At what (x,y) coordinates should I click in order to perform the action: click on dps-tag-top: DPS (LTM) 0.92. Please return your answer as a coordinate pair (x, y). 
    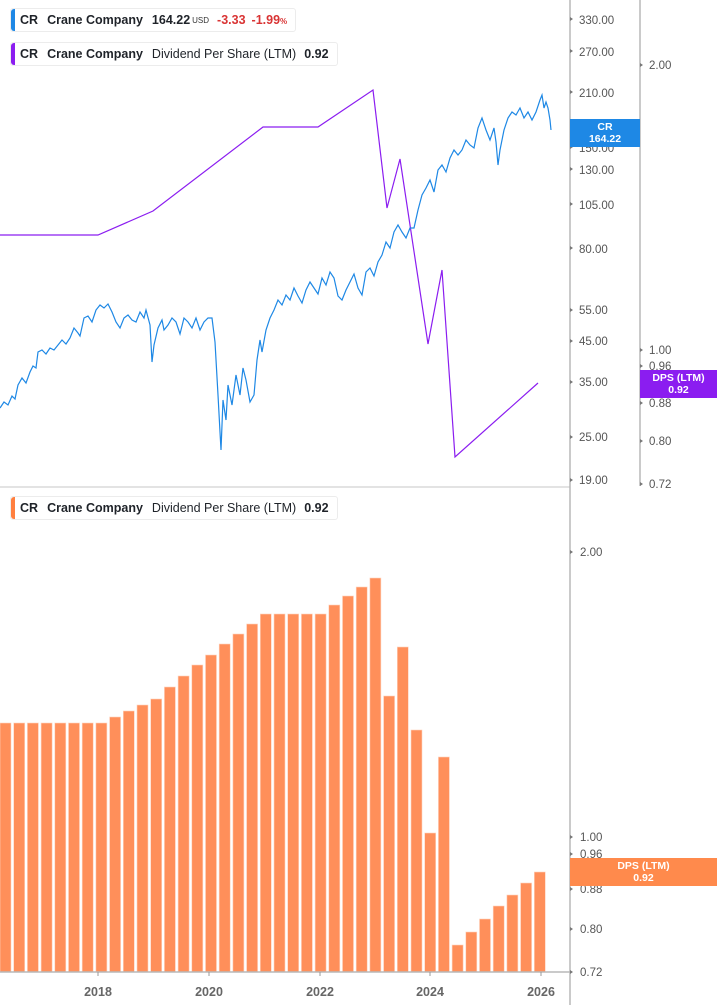
    Looking at the image, I should click on (678, 384).